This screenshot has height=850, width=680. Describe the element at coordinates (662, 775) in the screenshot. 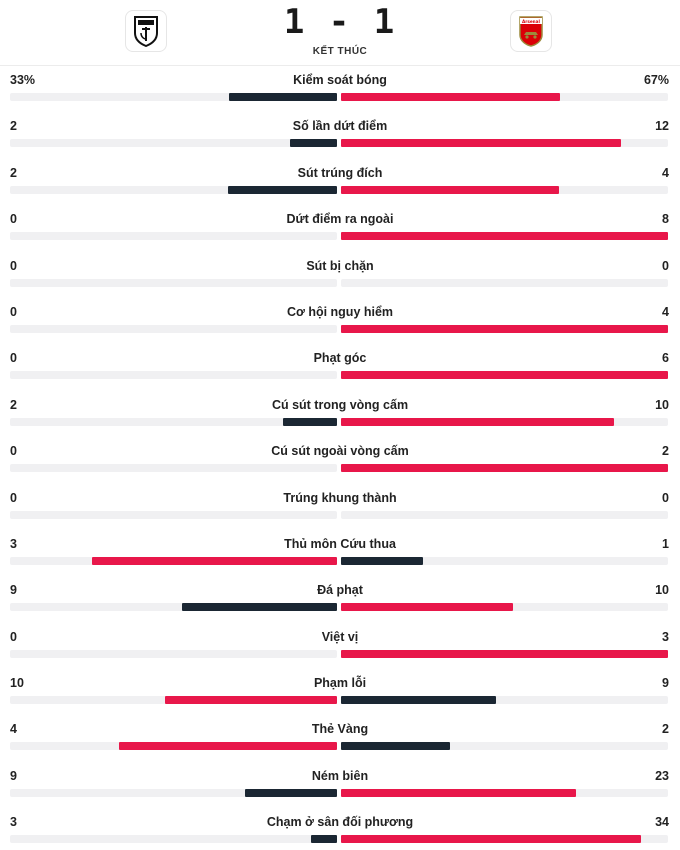

I see `away-stat-value: 23` at that location.